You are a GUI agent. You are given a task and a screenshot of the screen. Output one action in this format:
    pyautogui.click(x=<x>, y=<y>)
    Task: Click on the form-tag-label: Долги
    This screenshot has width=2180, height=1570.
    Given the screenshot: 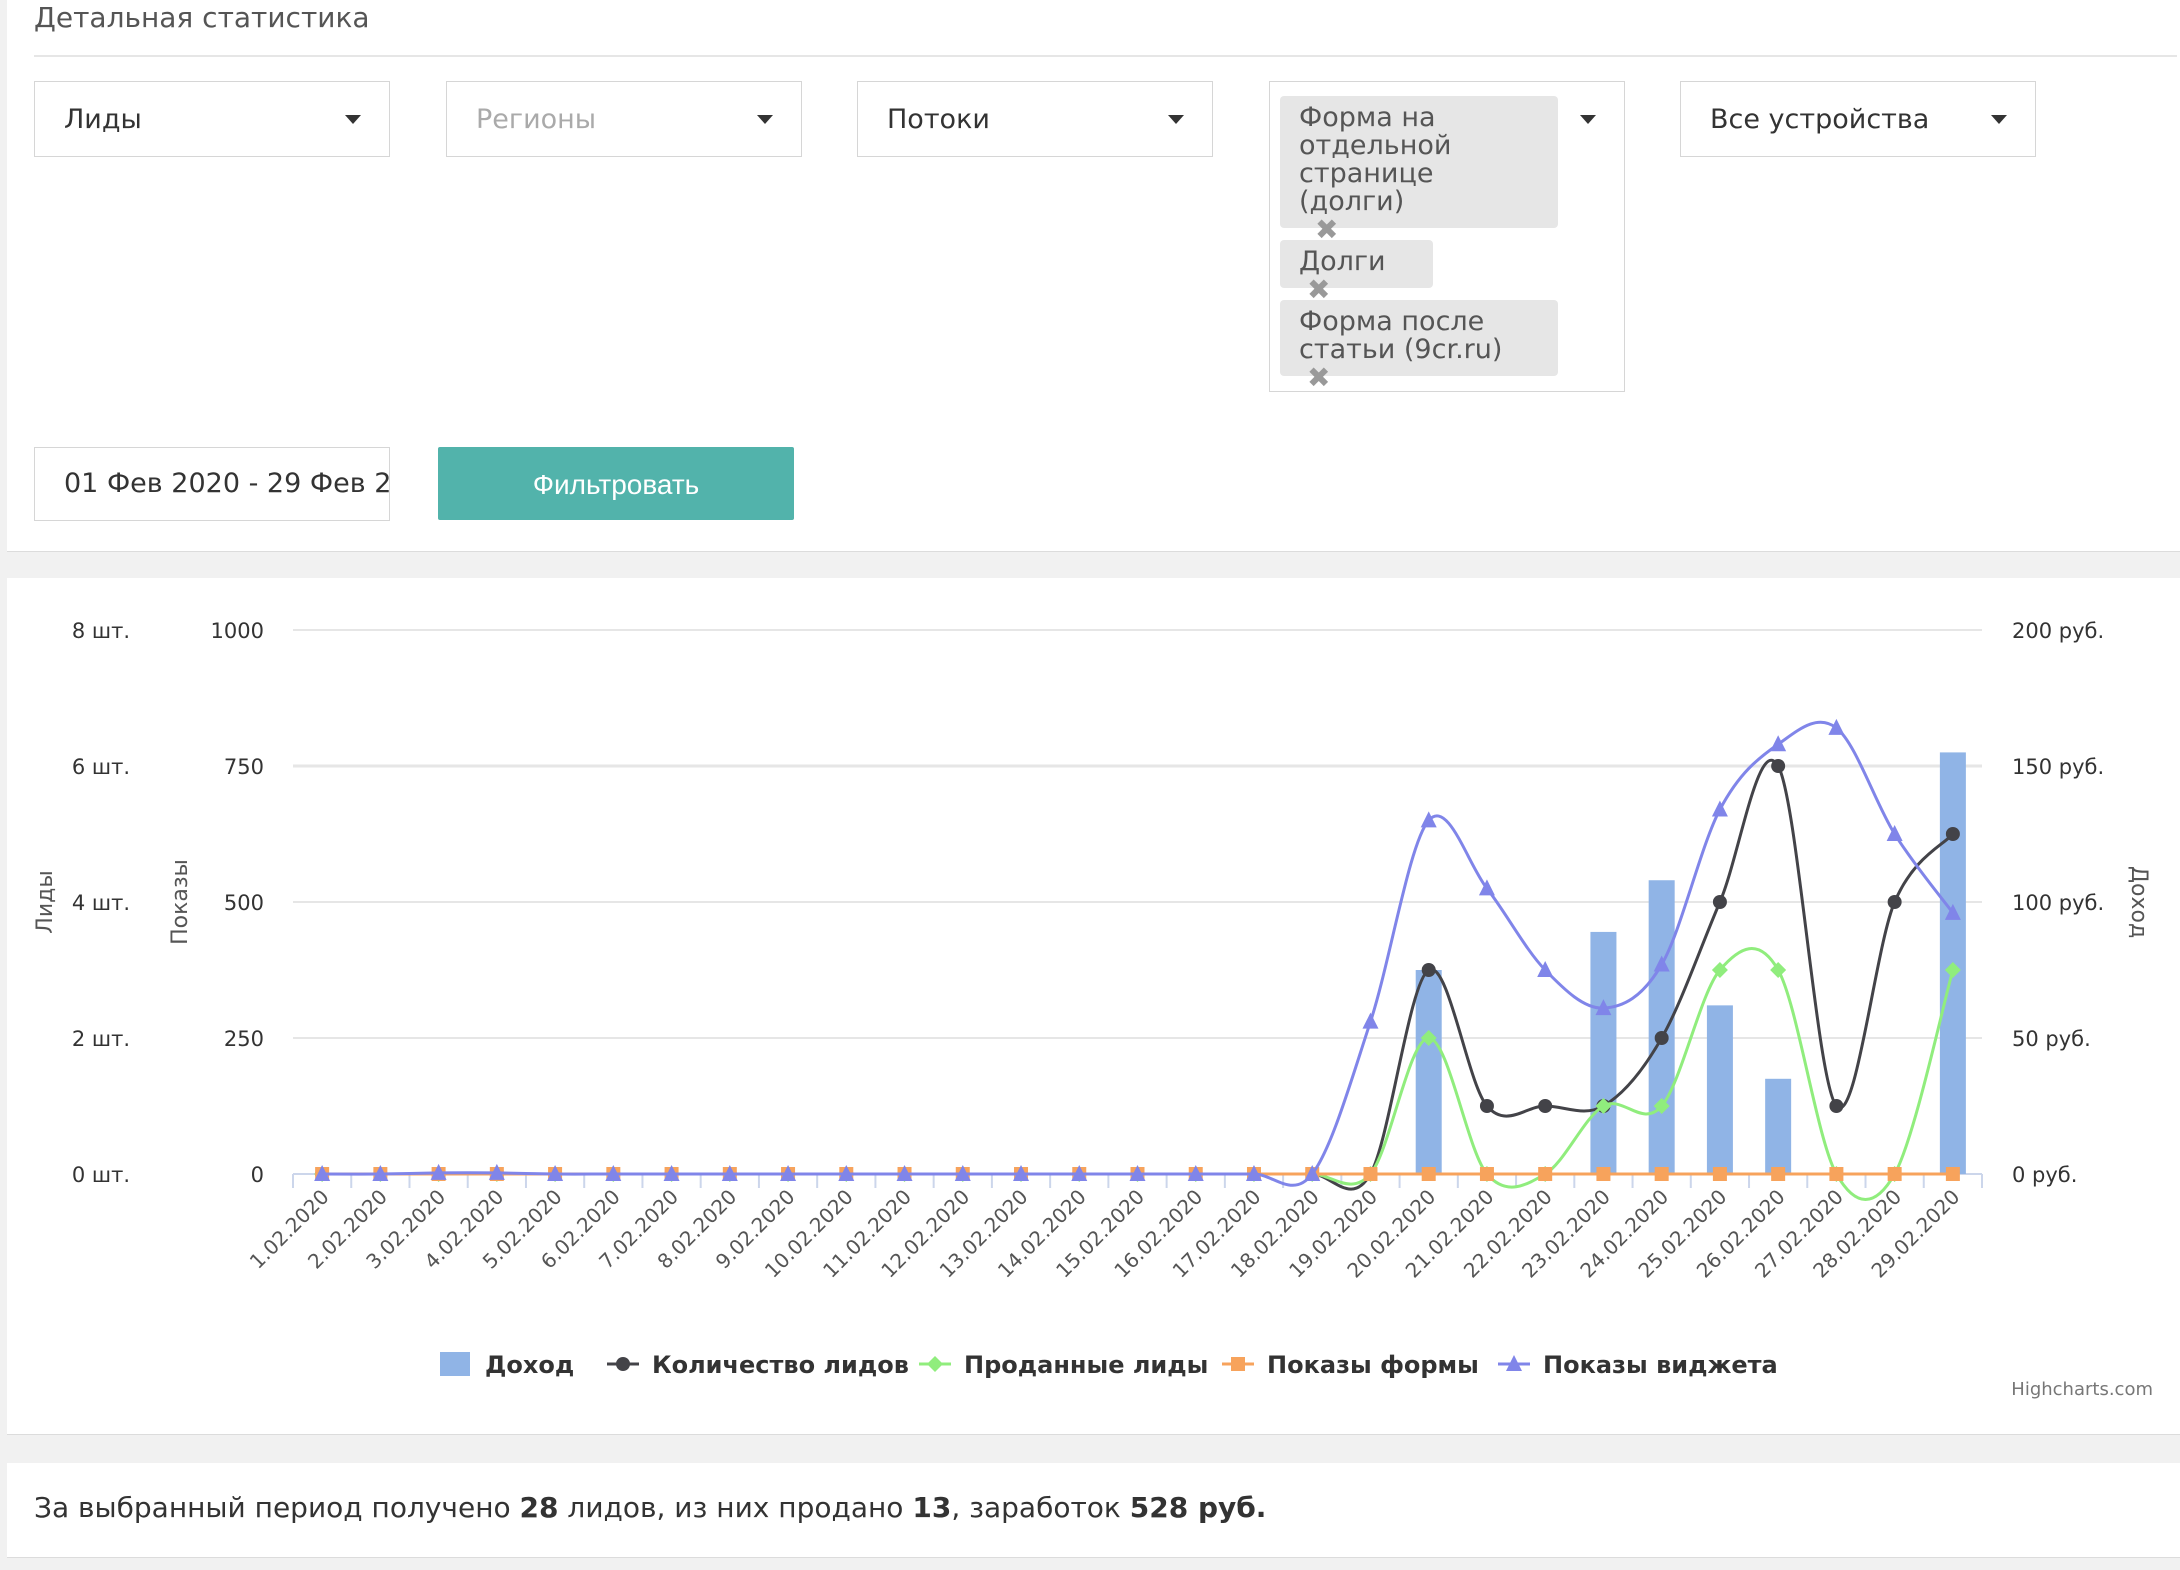 What is the action you would take?
    pyautogui.click(x=1342, y=261)
    